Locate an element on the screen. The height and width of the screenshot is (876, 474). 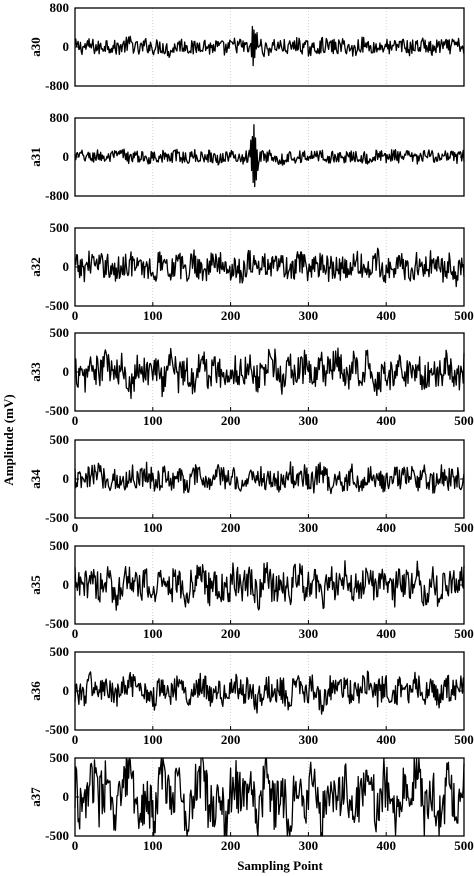
panel-a30: 800 0 -800 a30 is located at coordinates (246, 46).